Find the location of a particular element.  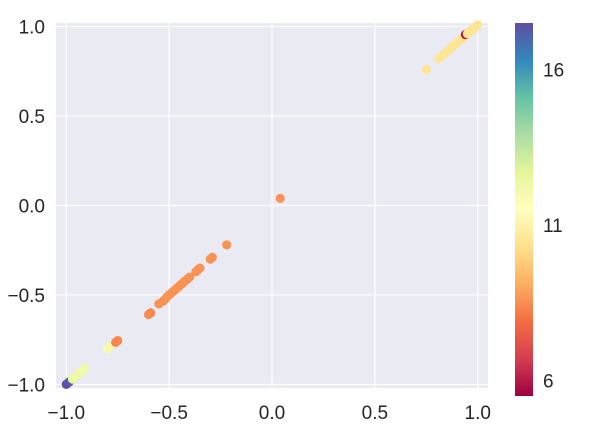

x-tick-label: −1.0 is located at coordinates (67, 413).